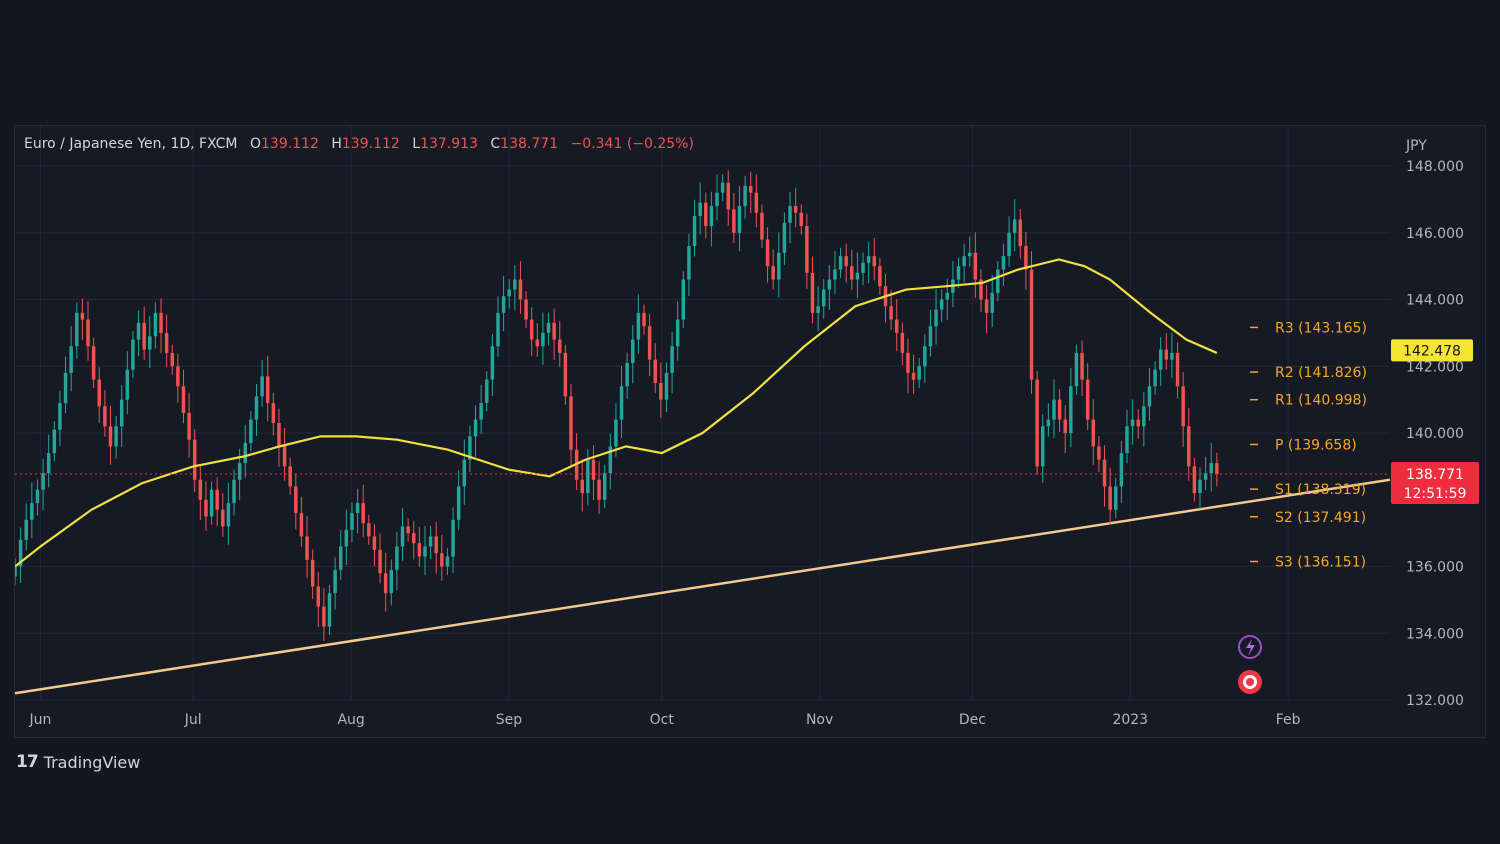 This screenshot has width=1500, height=844. What do you see at coordinates (1321, 328) in the screenshot?
I see `pivot-label: R3 (143.165)` at bounding box center [1321, 328].